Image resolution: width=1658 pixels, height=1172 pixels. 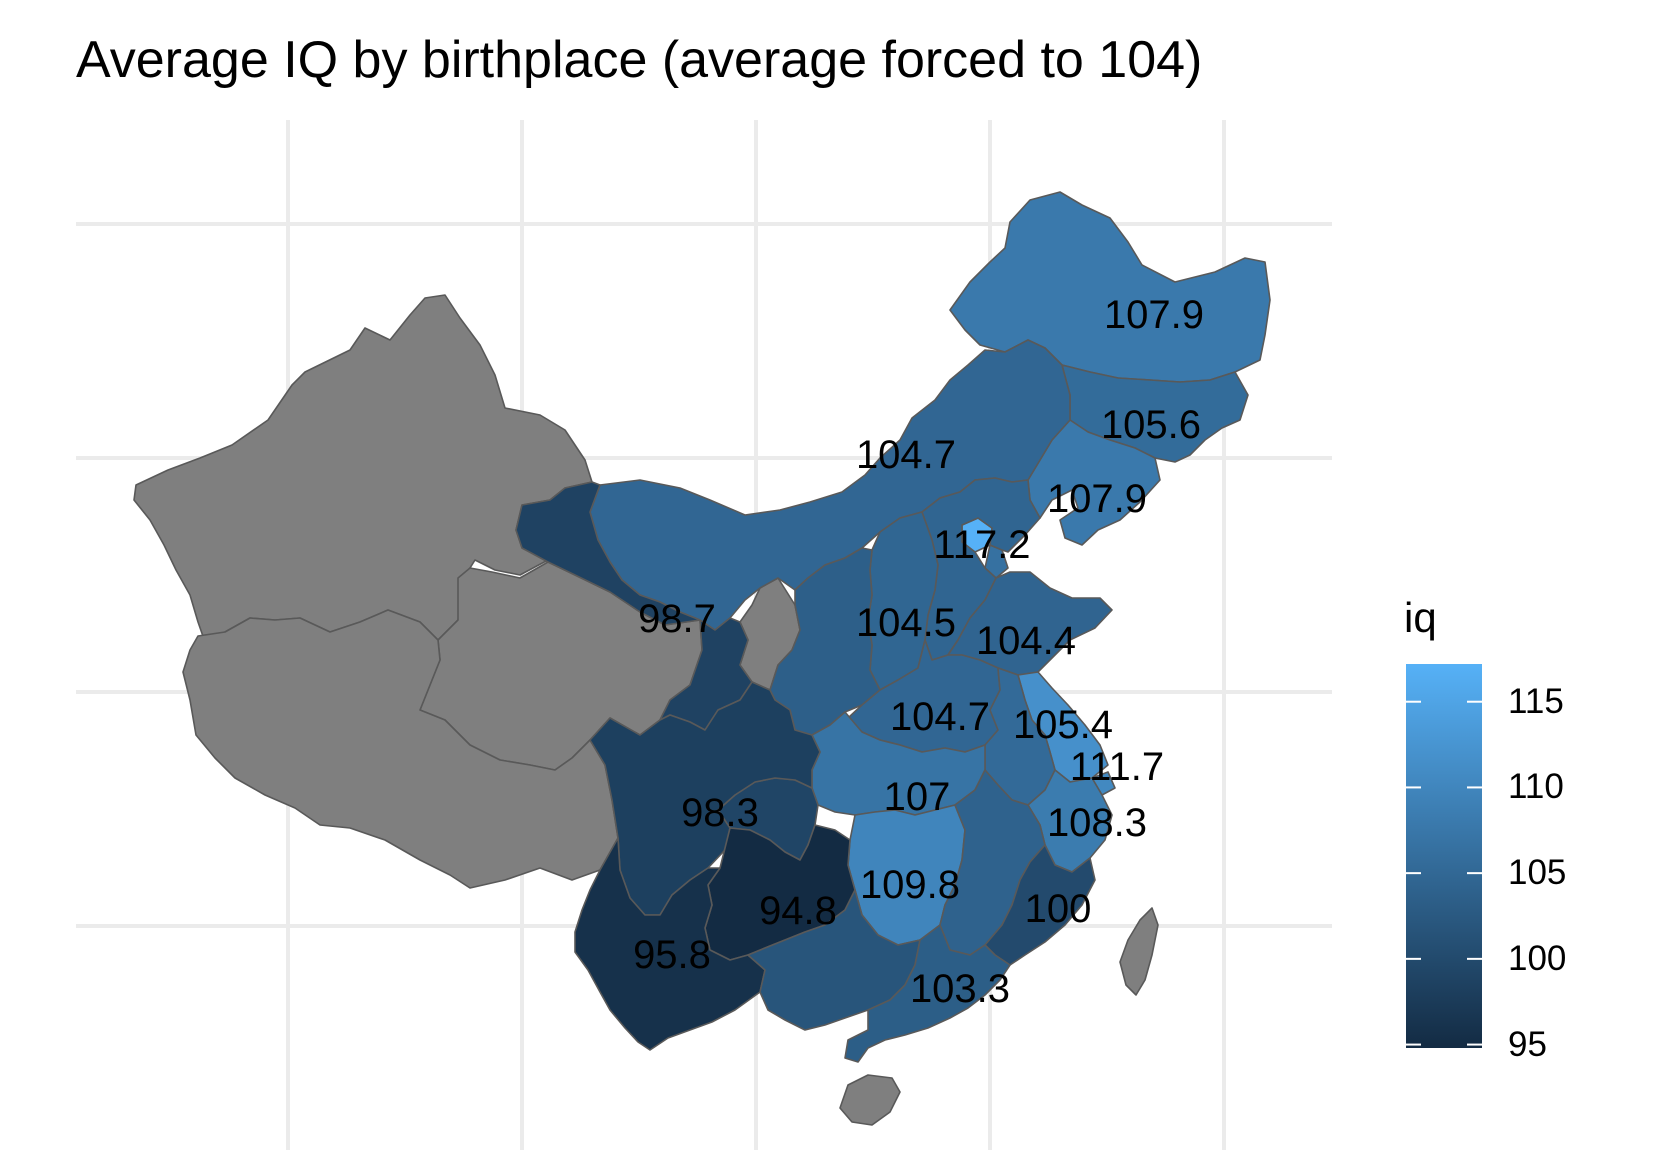 What do you see at coordinates (1527, 1044) in the screenshot?
I see `legend-tick-label: 95` at bounding box center [1527, 1044].